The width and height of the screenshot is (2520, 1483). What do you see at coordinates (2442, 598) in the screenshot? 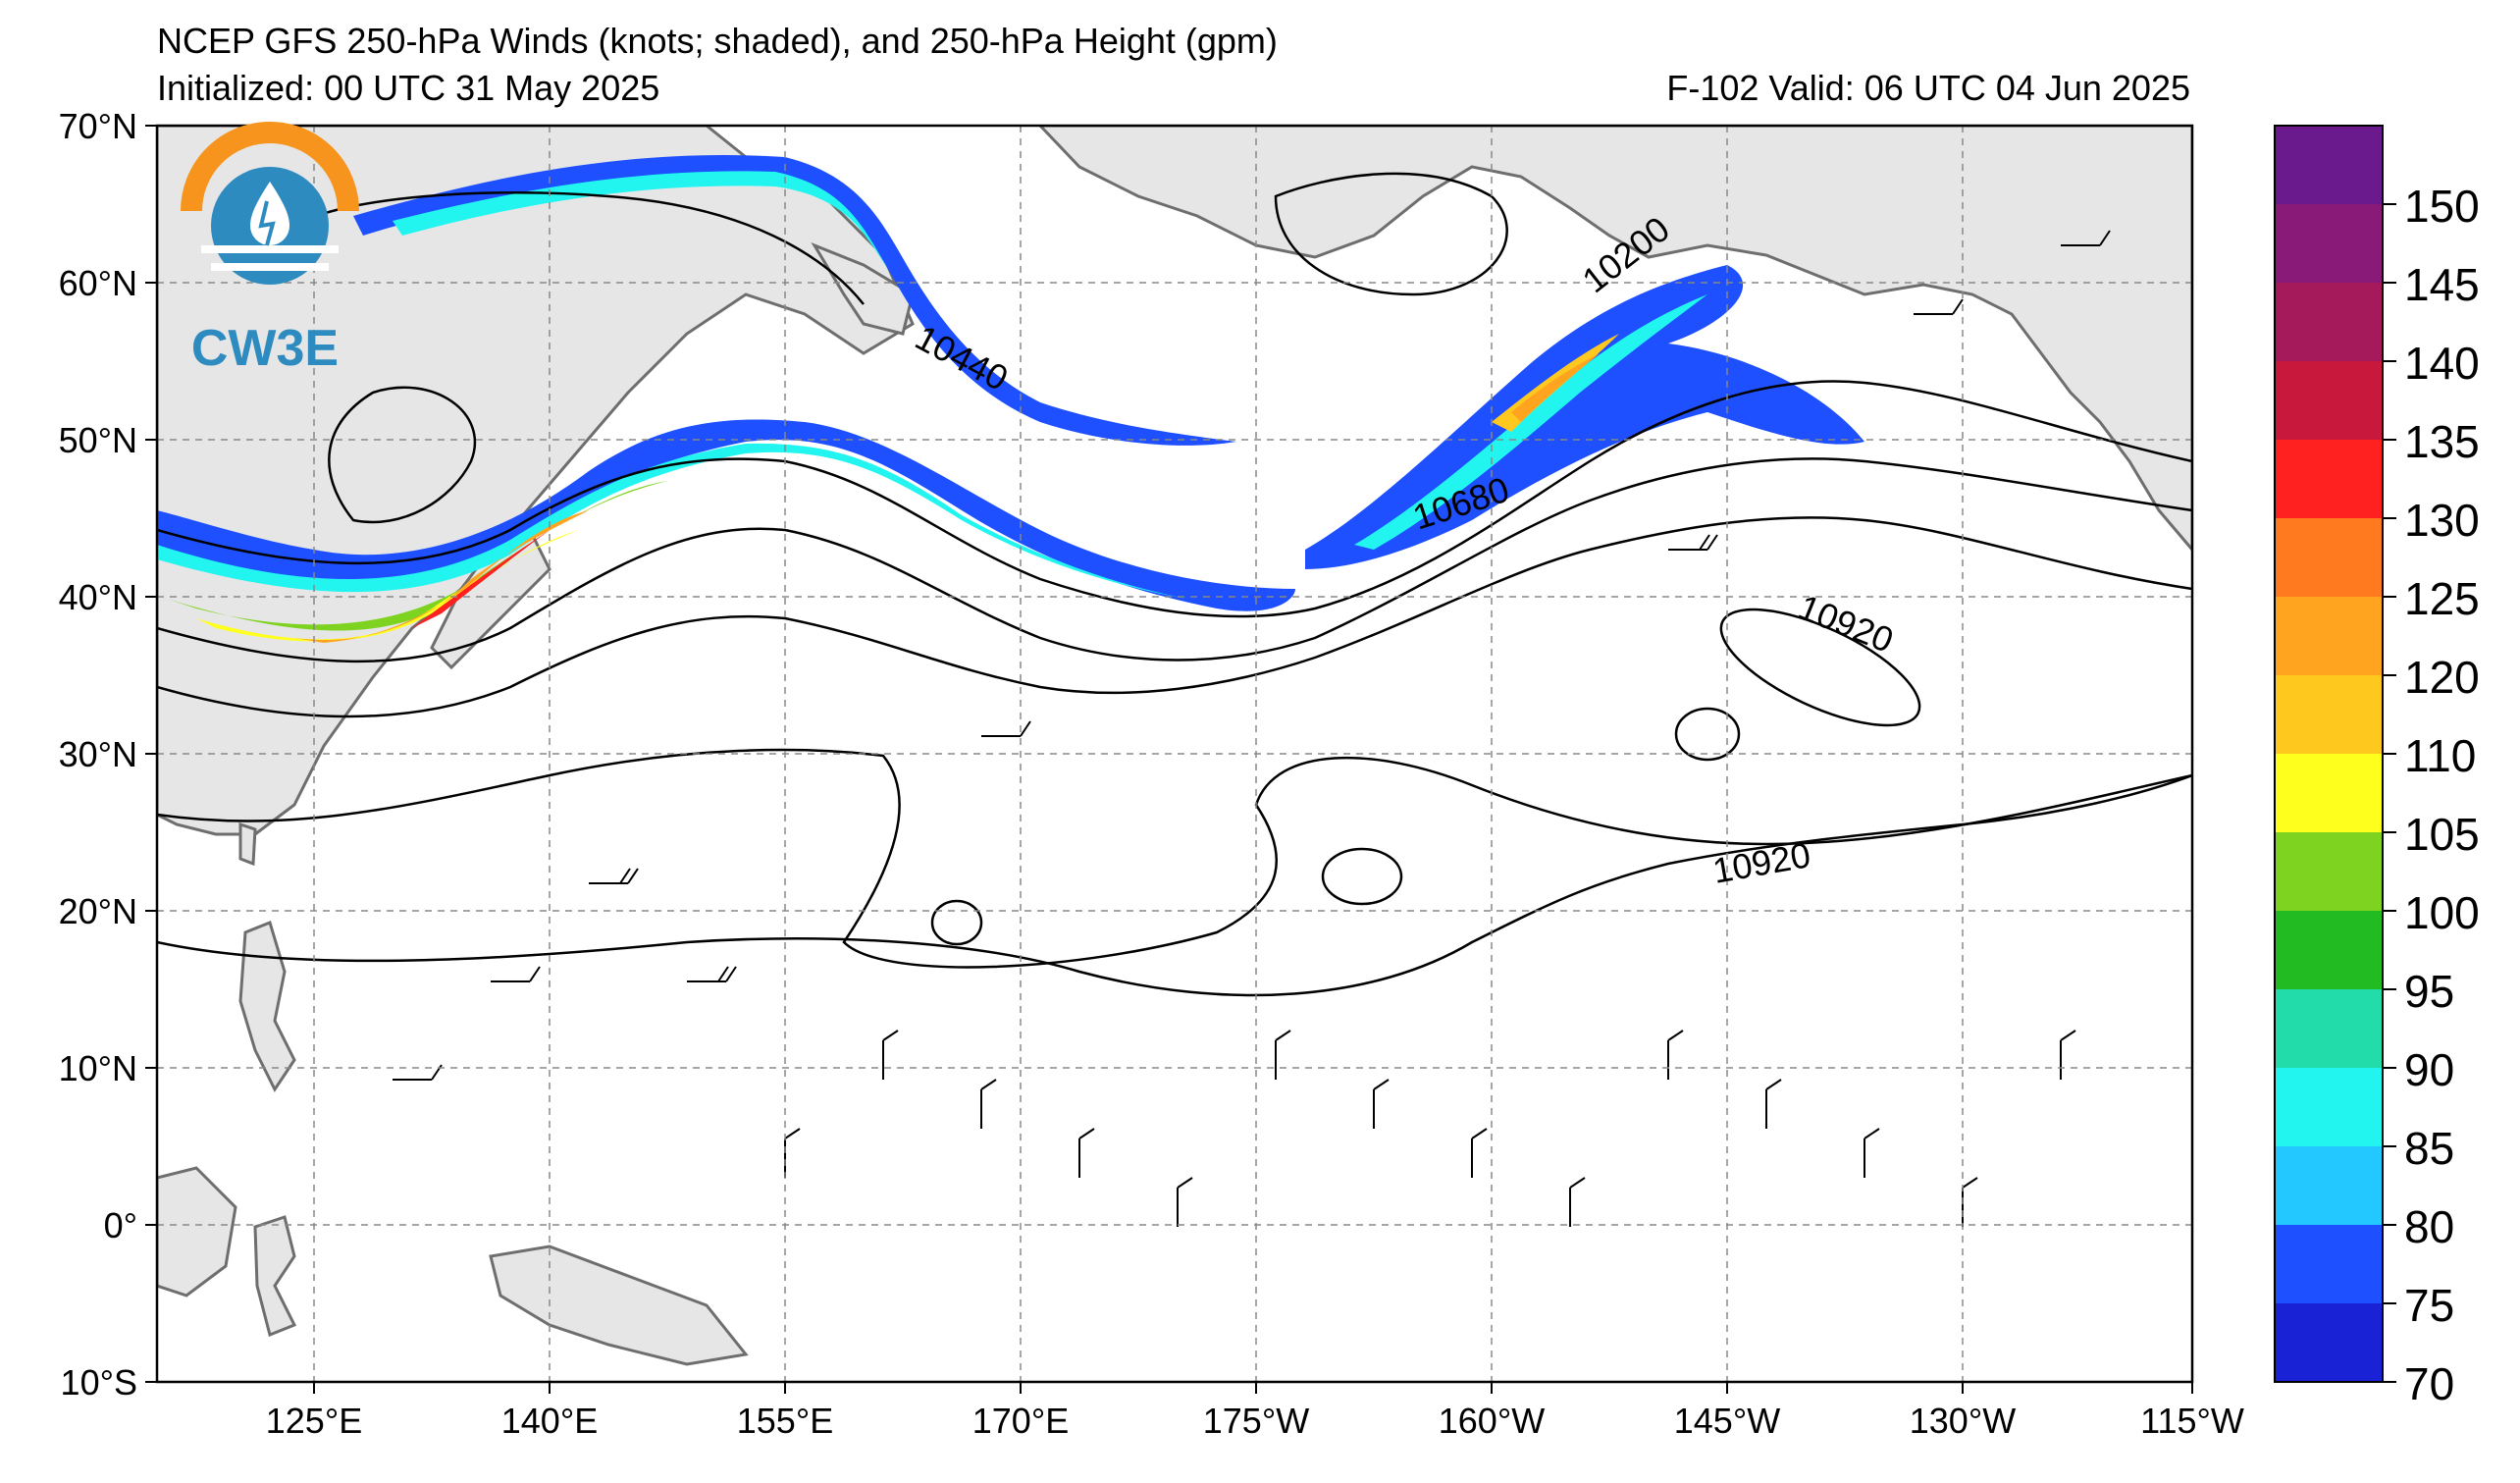
I see `colorbar-label: 125` at bounding box center [2442, 598].